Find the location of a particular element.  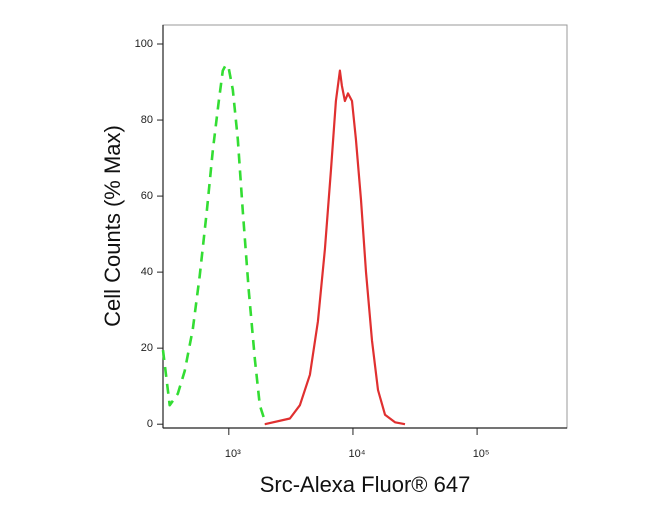

x-tick-label: 10⁵ is located at coordinates (481, 454).